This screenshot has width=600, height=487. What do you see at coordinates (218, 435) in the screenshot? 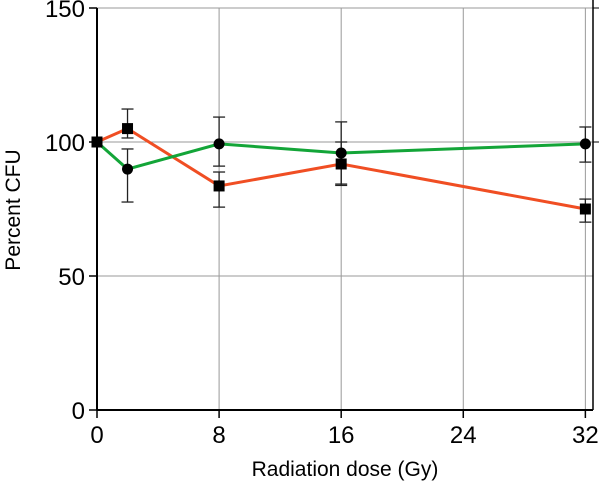
I see `x-tick-label: 8` at bounding box center [218, 435].